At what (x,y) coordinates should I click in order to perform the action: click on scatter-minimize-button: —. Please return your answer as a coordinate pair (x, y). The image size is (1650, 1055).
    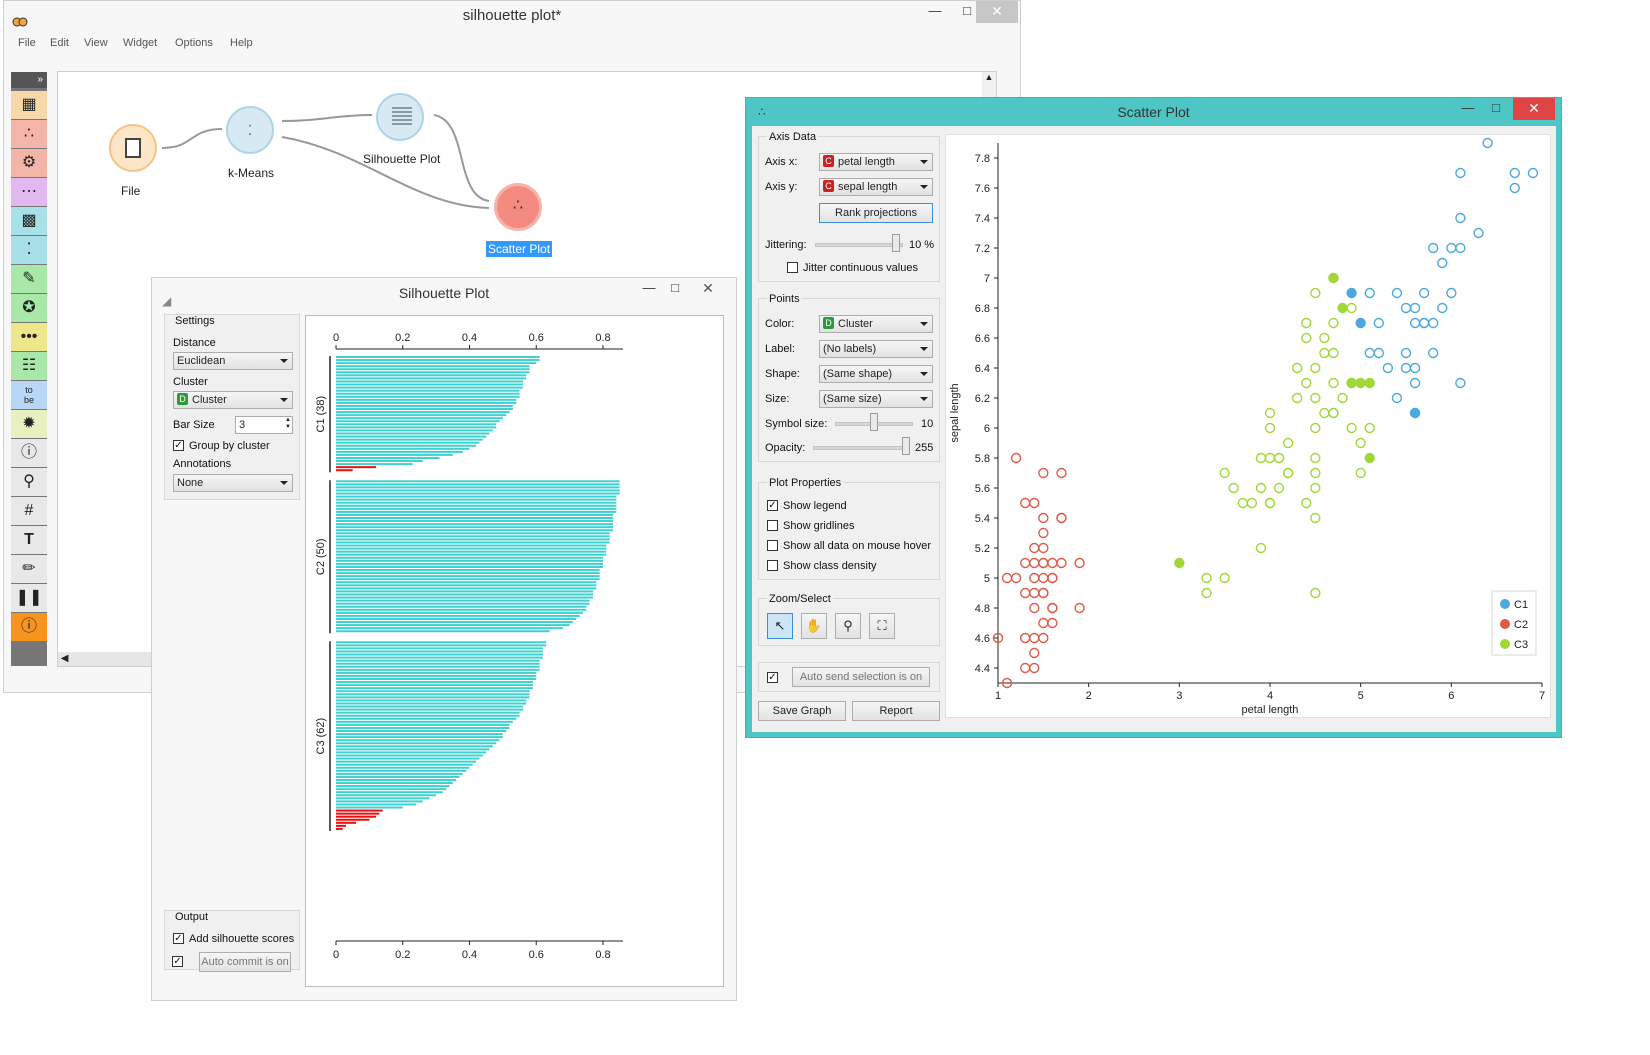
    Looking at the image, I should click on (1468, 107).